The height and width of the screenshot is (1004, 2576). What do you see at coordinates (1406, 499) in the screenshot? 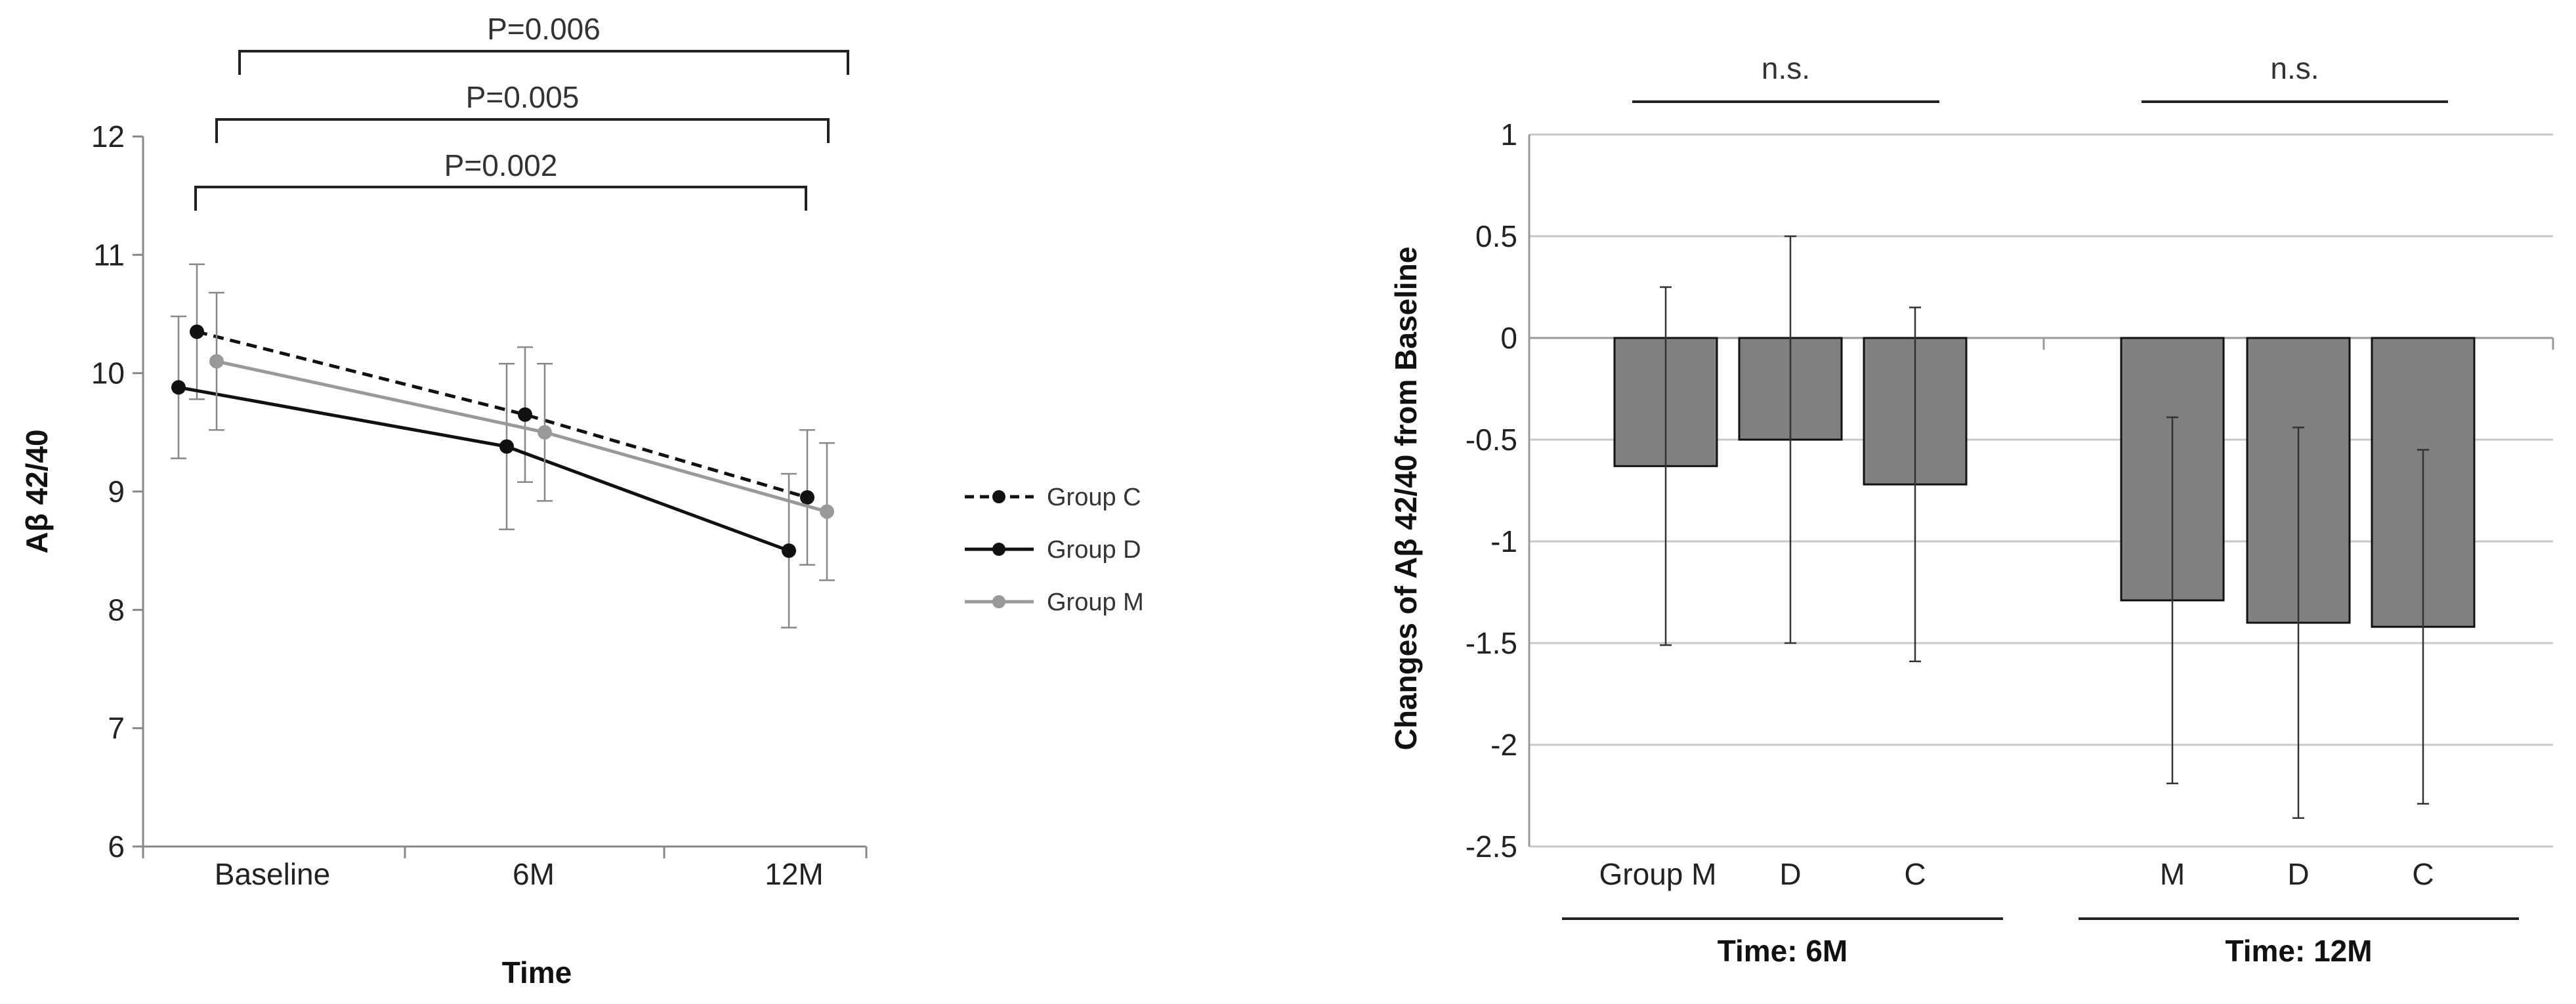
I see `y-axis-title: Changes of Aβ 42/40 from Baseline` at bounding box center [1406, 499].